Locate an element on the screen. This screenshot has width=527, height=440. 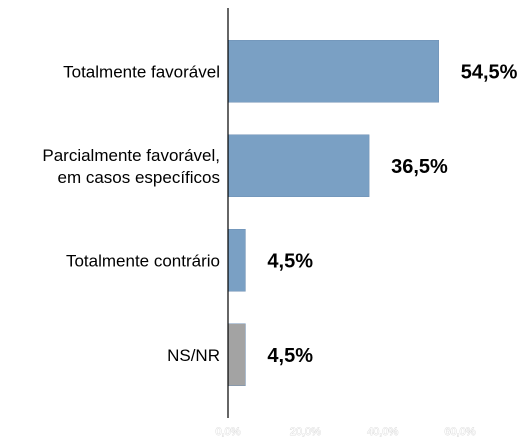
category-label-line: Totalmente contrário is located at coordinates (143, 260).